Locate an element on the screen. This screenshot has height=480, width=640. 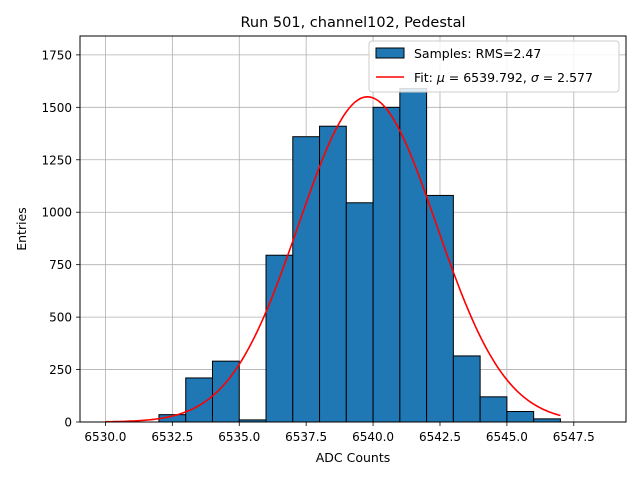
x-tick-label: 6545.0 is located at coordinates (507, 437).